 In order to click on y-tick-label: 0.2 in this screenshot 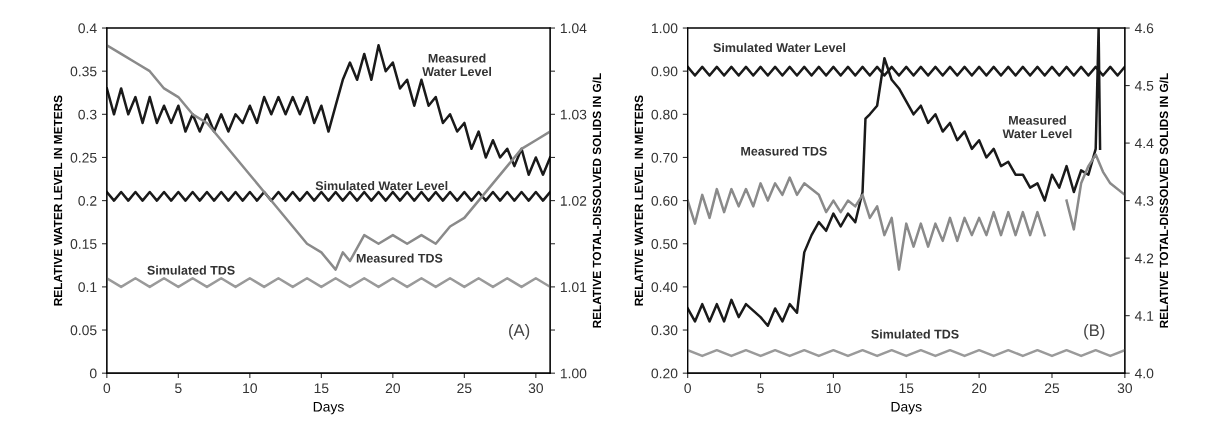, I will do `click(87, 200)`.